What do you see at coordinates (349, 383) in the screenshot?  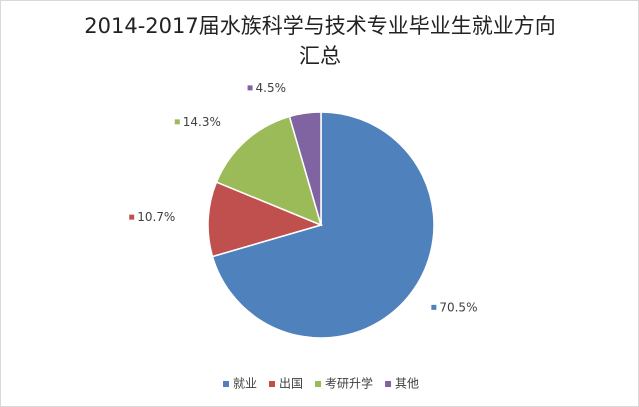 I see `legend-label: 考研升学` at bounding box center [349, 383].